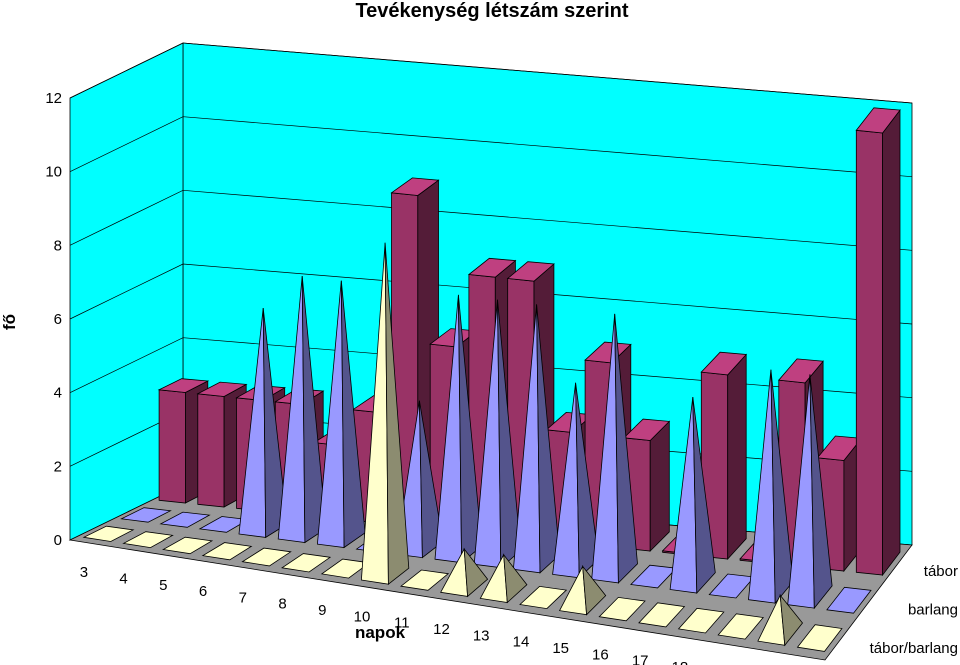  Describe the element at coordinates (914, 648) in the screenshot. I see `series-label: tábor/barlang` at that location.